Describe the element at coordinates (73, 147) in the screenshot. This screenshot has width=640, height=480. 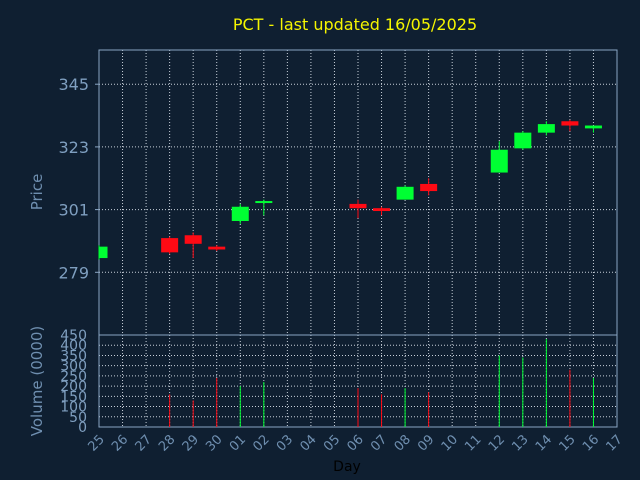
I see `price-tick-label: 323` at that location.